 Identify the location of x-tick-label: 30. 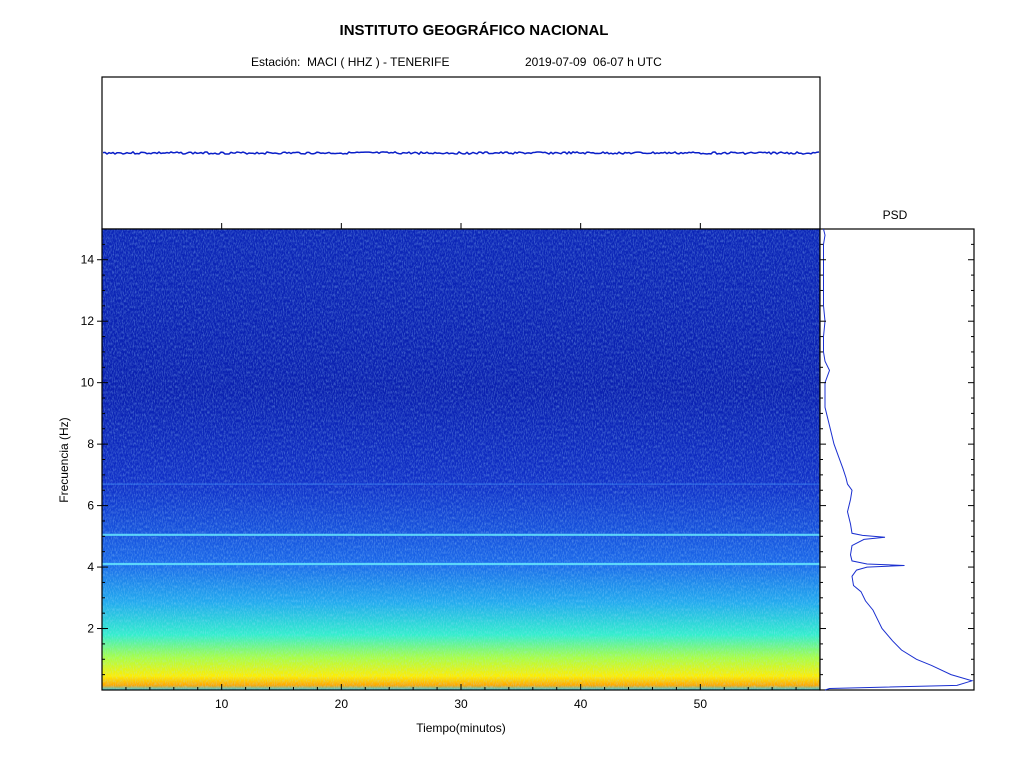
(461, 704).